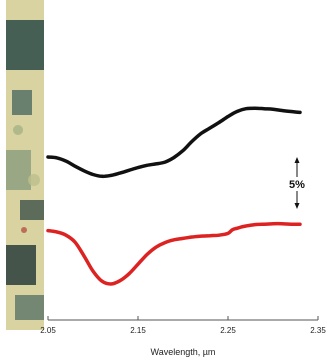 The width and height of the screenshot is (332, 363). What do you see at coordinates (183, 352) in the screenshot?
I see `x-axis-title: Wavelength, µm` at bounding box center [183, 352].